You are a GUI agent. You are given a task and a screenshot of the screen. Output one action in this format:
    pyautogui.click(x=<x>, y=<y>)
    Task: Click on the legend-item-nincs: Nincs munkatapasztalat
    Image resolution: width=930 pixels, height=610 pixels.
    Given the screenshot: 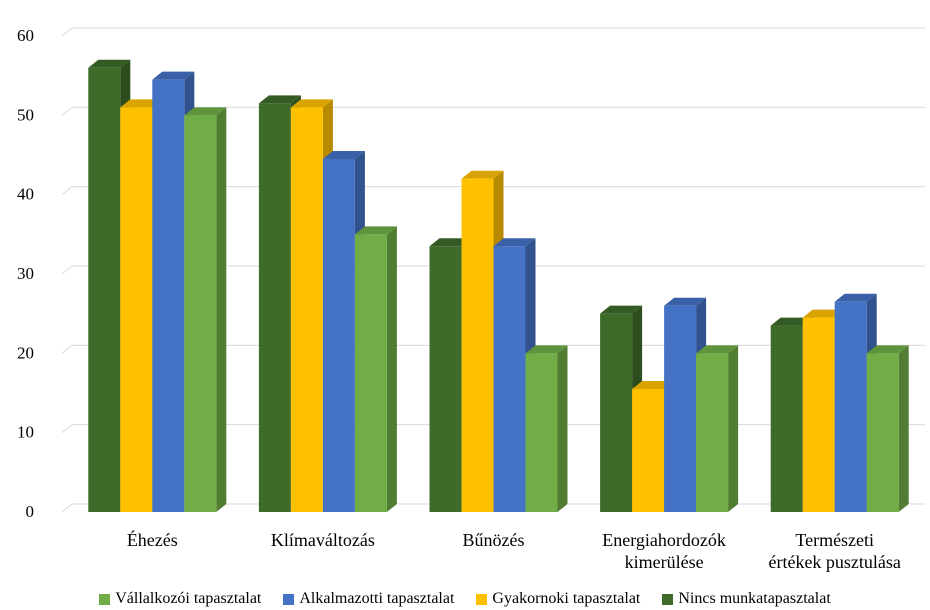 What is the action you would take?
    pyautogui.click(x=746, y=599)
    